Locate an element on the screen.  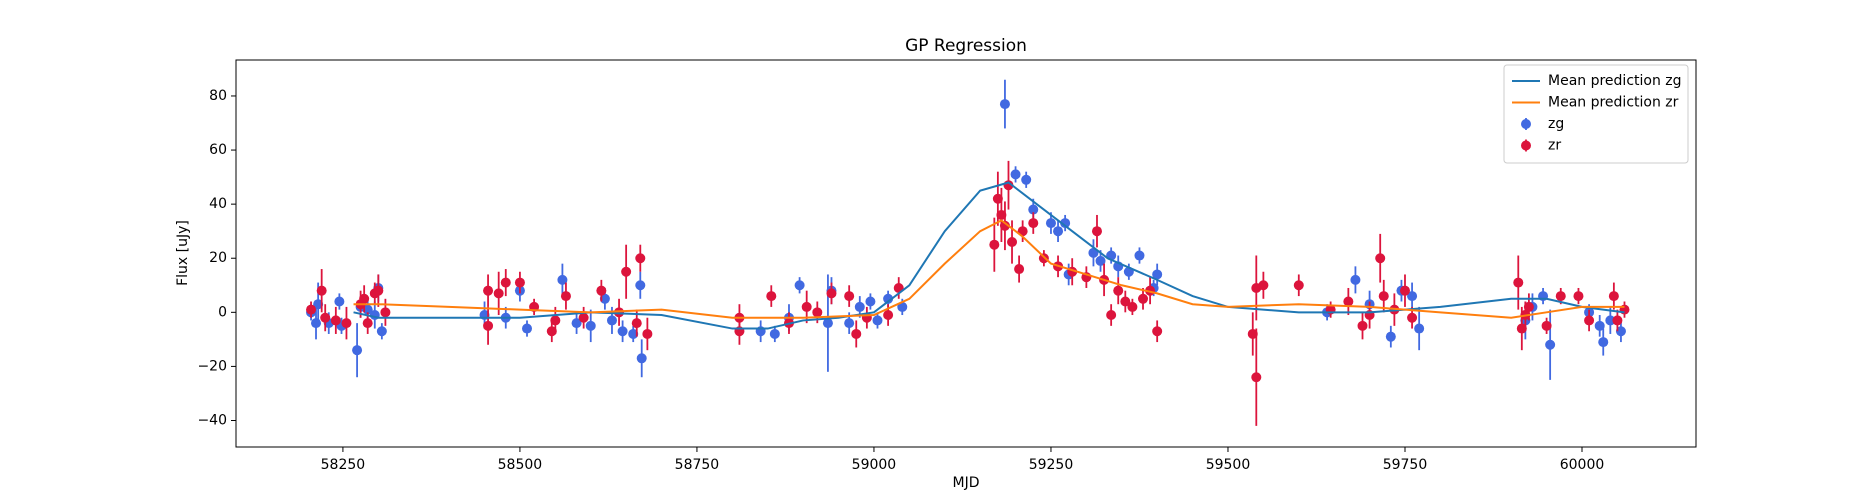
legend-swatch is located at coordinates (1526, 145).